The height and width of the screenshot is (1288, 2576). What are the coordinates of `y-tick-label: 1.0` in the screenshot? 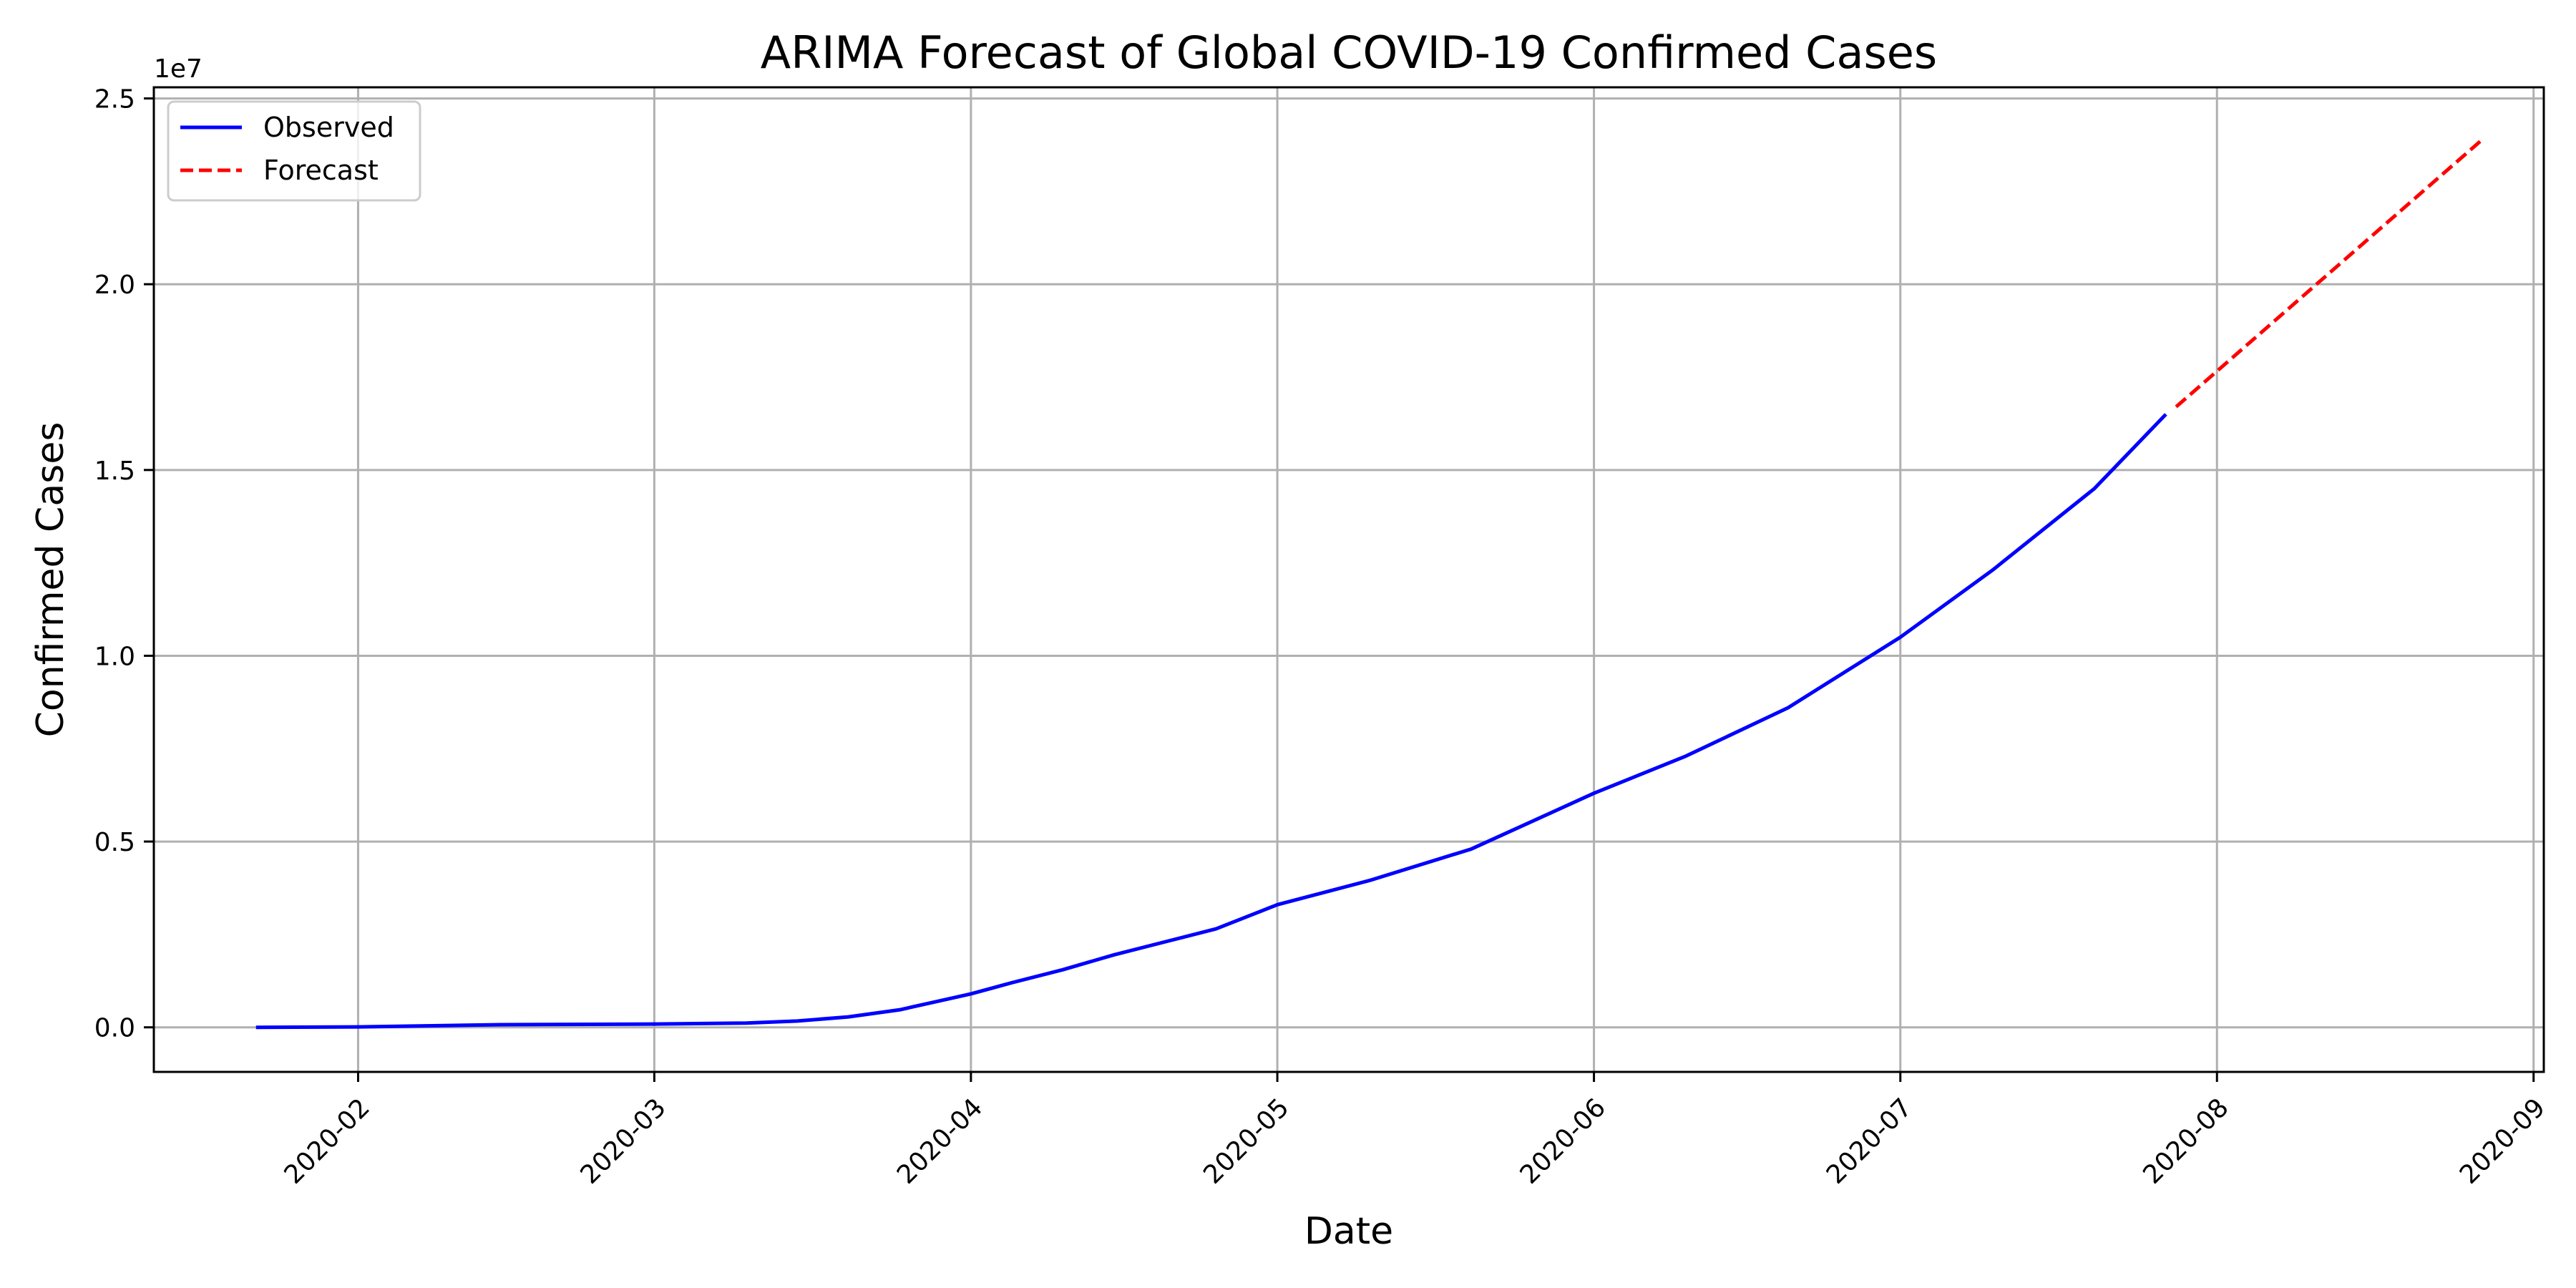 It's located at (114, 656).